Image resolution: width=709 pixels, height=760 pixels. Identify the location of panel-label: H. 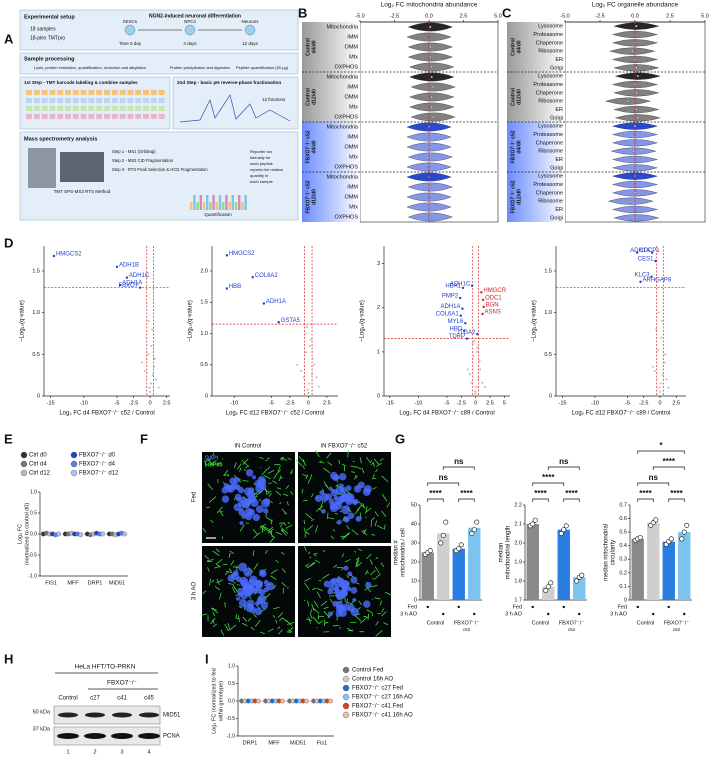
(8, 658).